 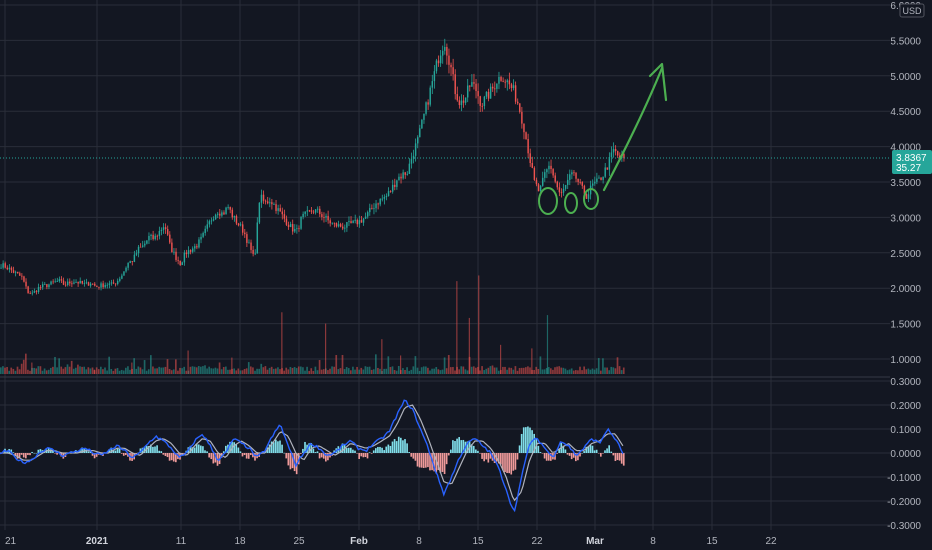 What do you see at coordinates (633, 129) in the screenshot?
I see `annotation-arrow` at bounding box center [633, 129].